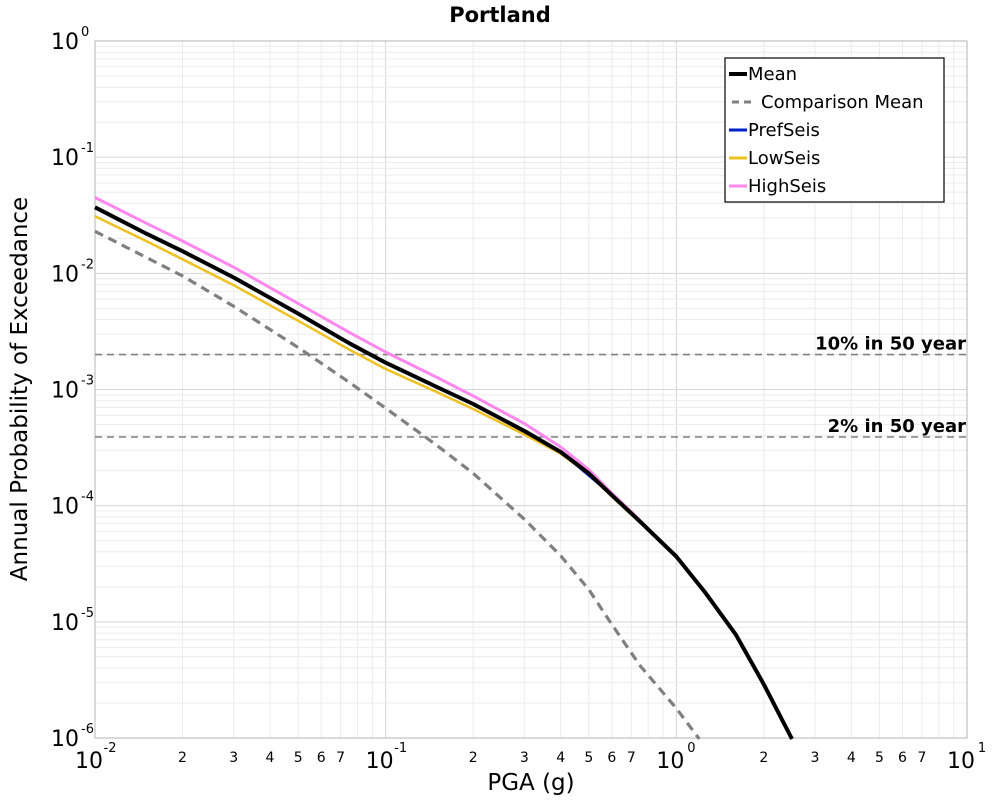  Describe the element at coordinates (784, 158) in the screenshot. I see `legend-label: LowSeis` at that location.